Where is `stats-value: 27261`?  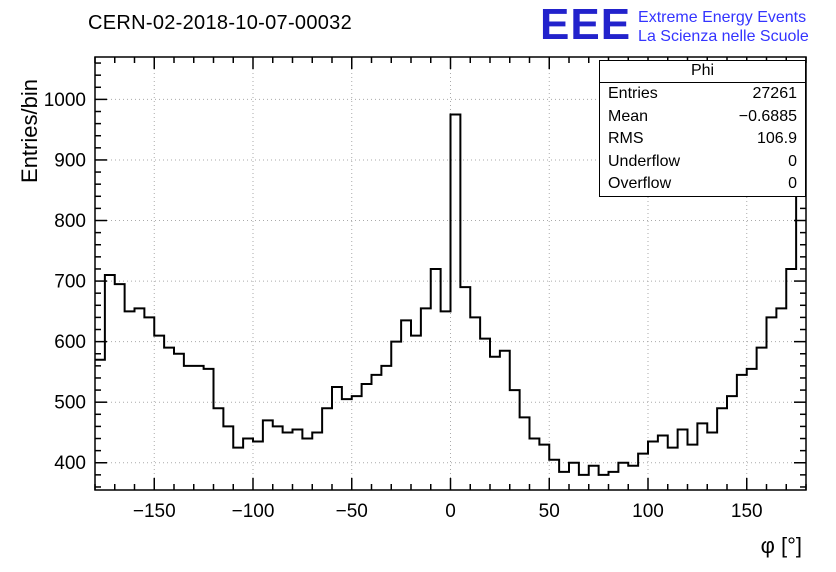 stats-value: 27261 is located at coordinates (775, 93).